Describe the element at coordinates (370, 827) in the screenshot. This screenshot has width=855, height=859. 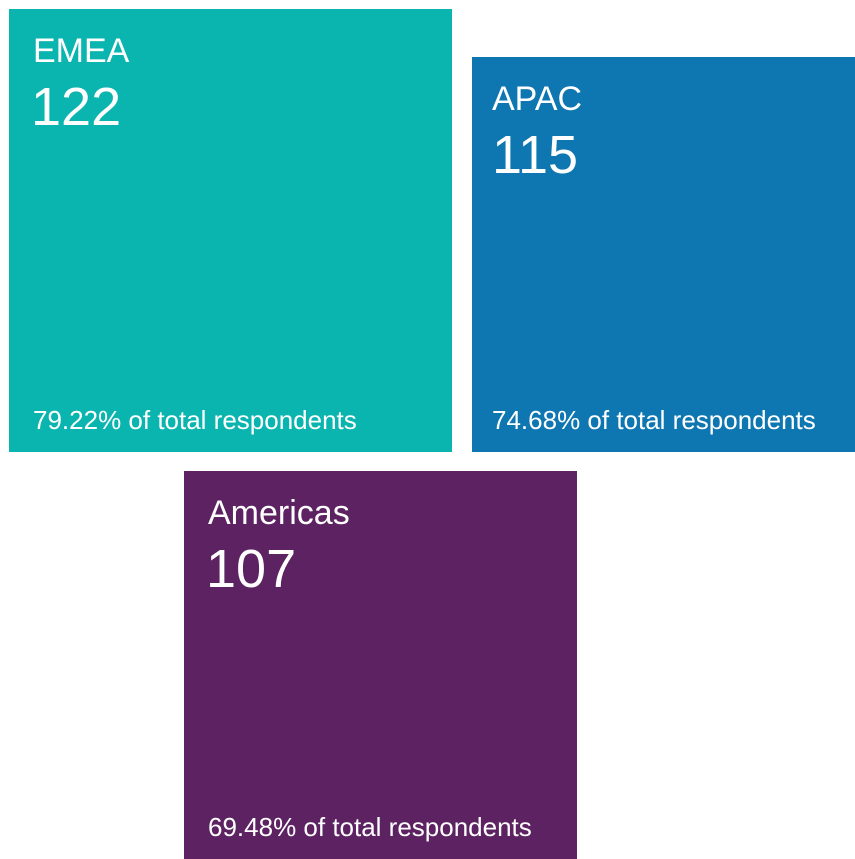
I see `respondent-share: 69.48% of total respondents` at that location.